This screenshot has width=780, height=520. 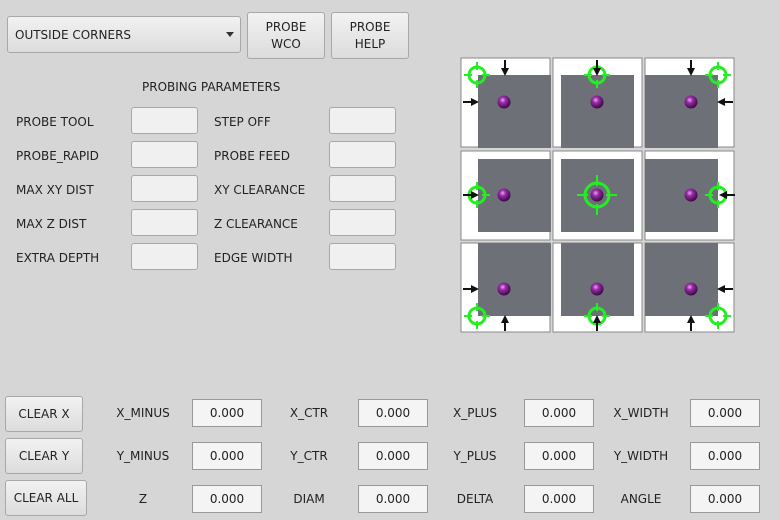 I want to click on probe-wco-button: PROBE WCO, so click(x=286, y=35).